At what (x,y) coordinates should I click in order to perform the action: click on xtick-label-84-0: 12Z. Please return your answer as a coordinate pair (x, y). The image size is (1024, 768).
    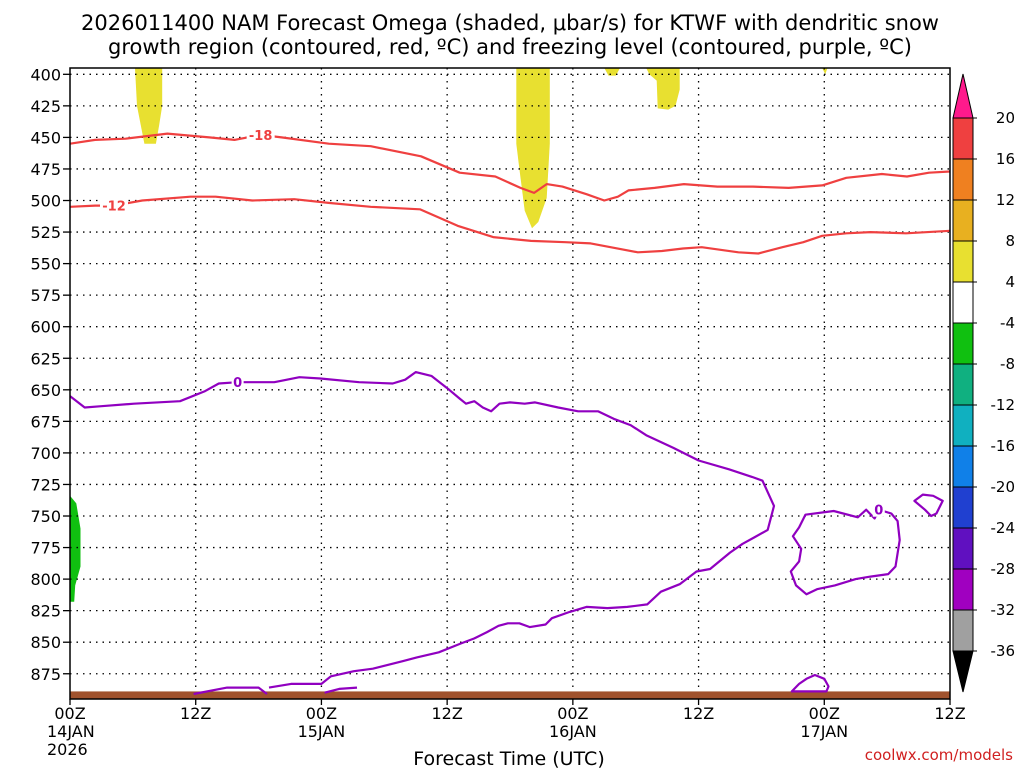
    Looking at the image, I should click on (949, 713).